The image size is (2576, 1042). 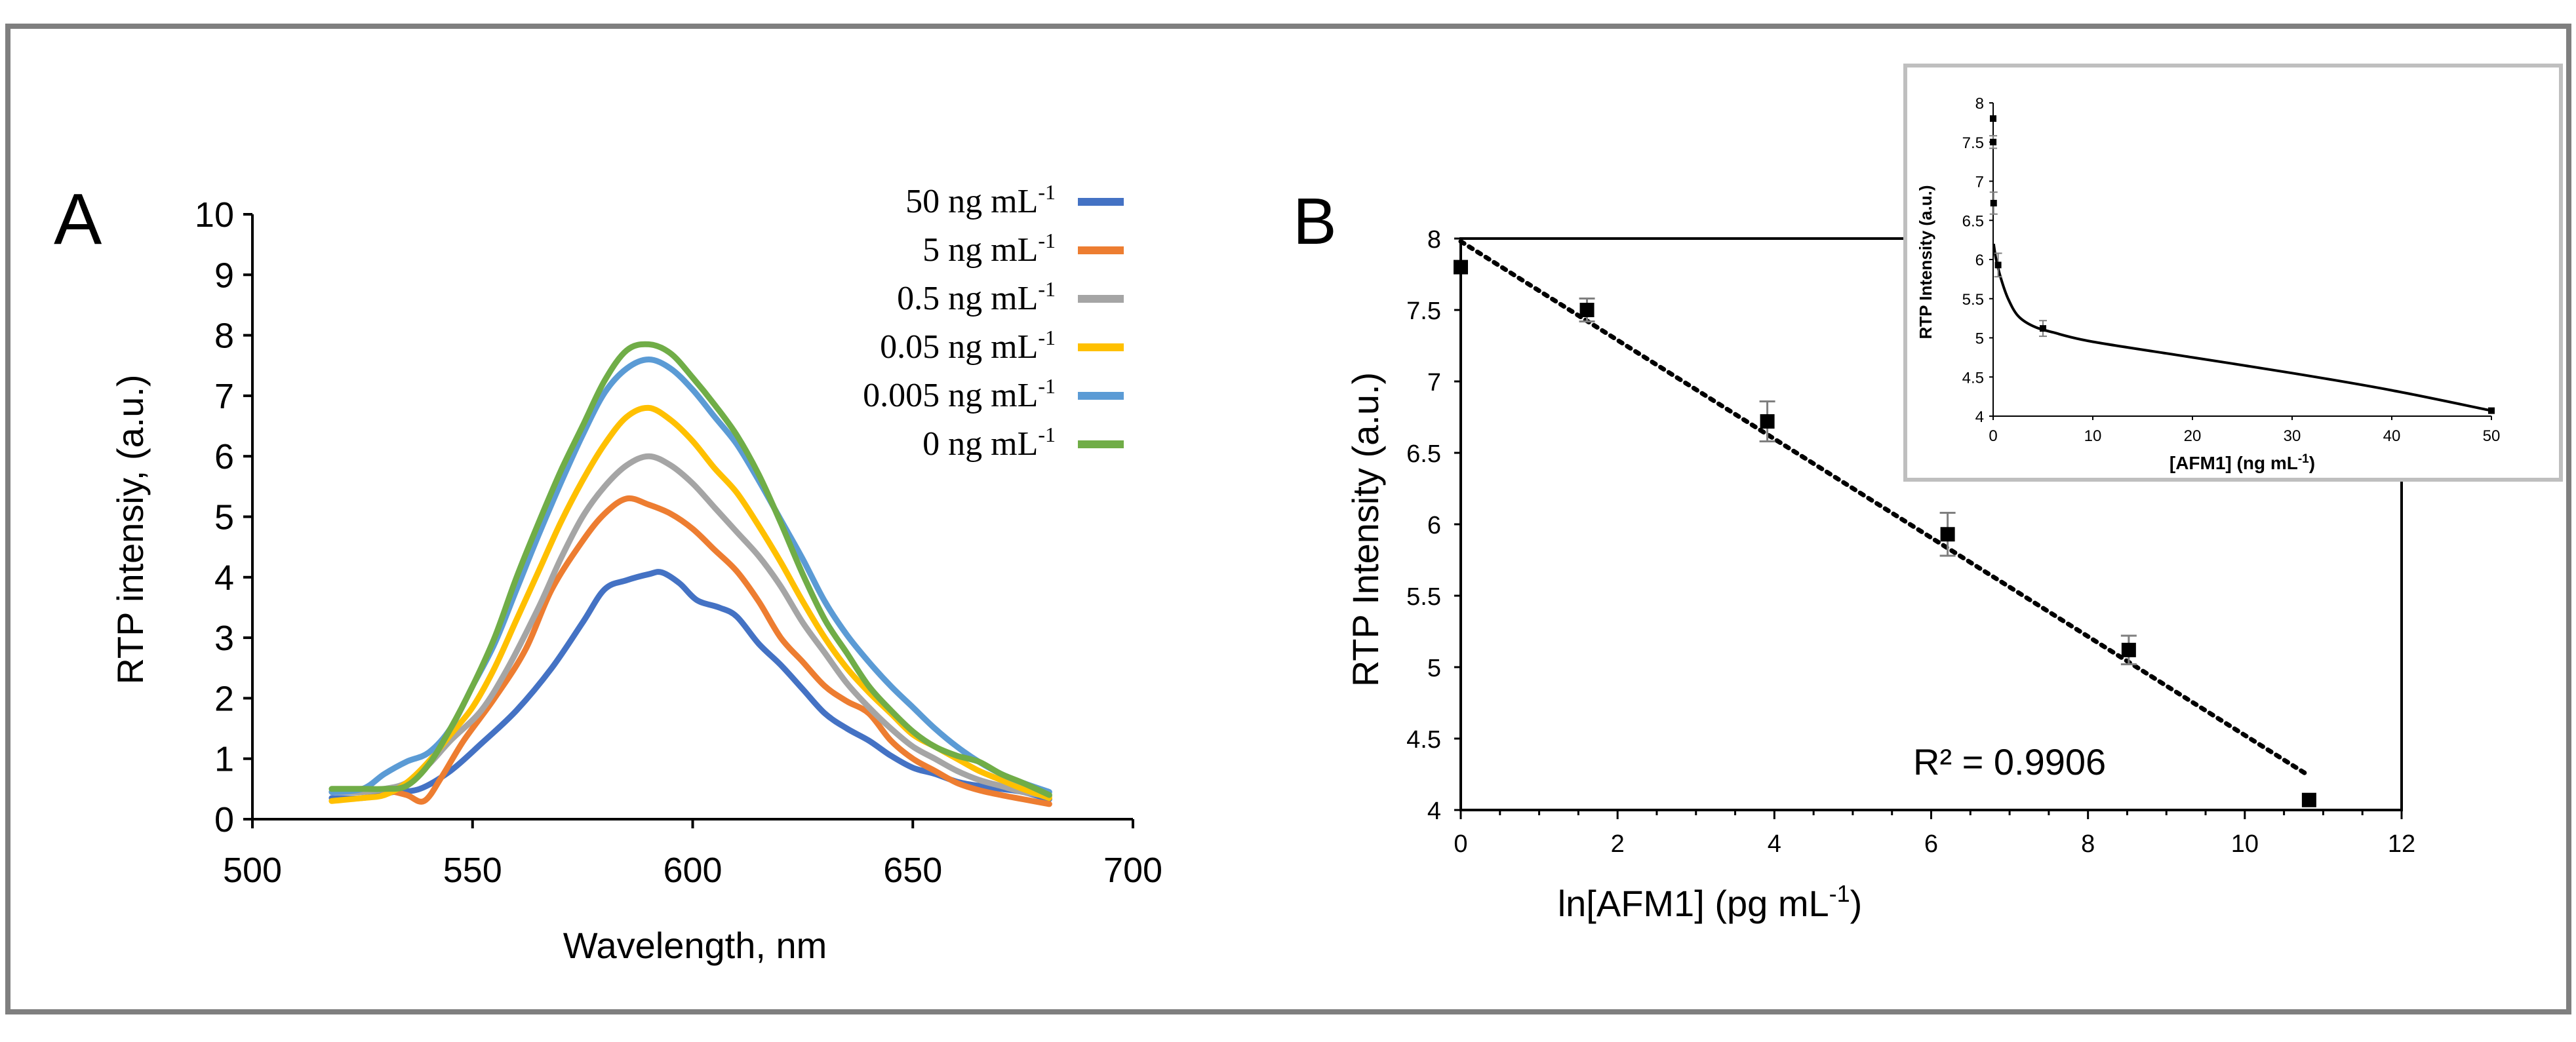 What do you see at coordinates (224, 456) in the screenshot?
I see `panel-a-y-tick-label: 6` at bounding box center [224, 456].